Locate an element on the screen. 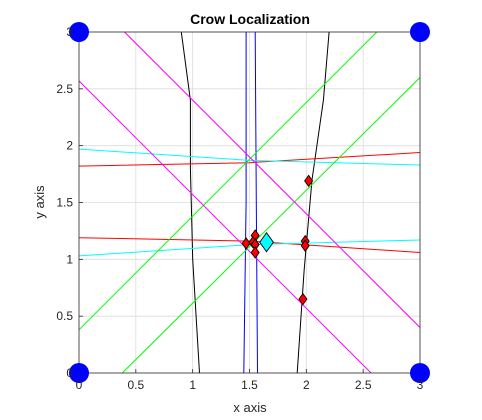 This screenshot has width=482, height=420. y-tick-label: 1 is located at coordinates (69, 259).